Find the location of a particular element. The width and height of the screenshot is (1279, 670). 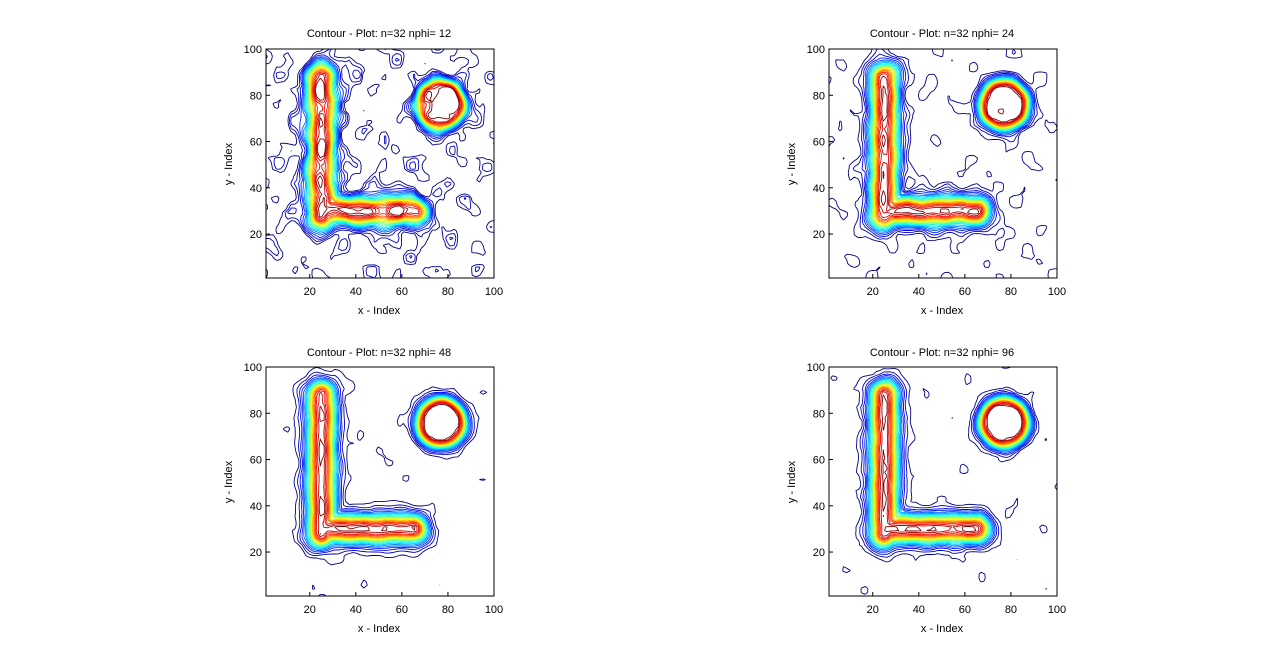

y-tick-label: 20 is located at coordinates (819, 553).